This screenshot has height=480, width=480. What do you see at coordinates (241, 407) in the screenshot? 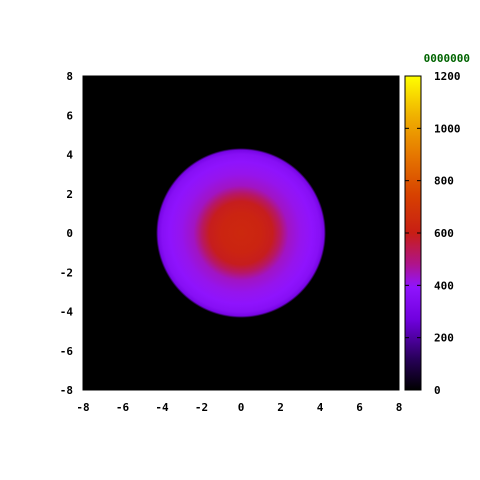
I see `x-tick-label: 0` at bounding box center [241, 407].